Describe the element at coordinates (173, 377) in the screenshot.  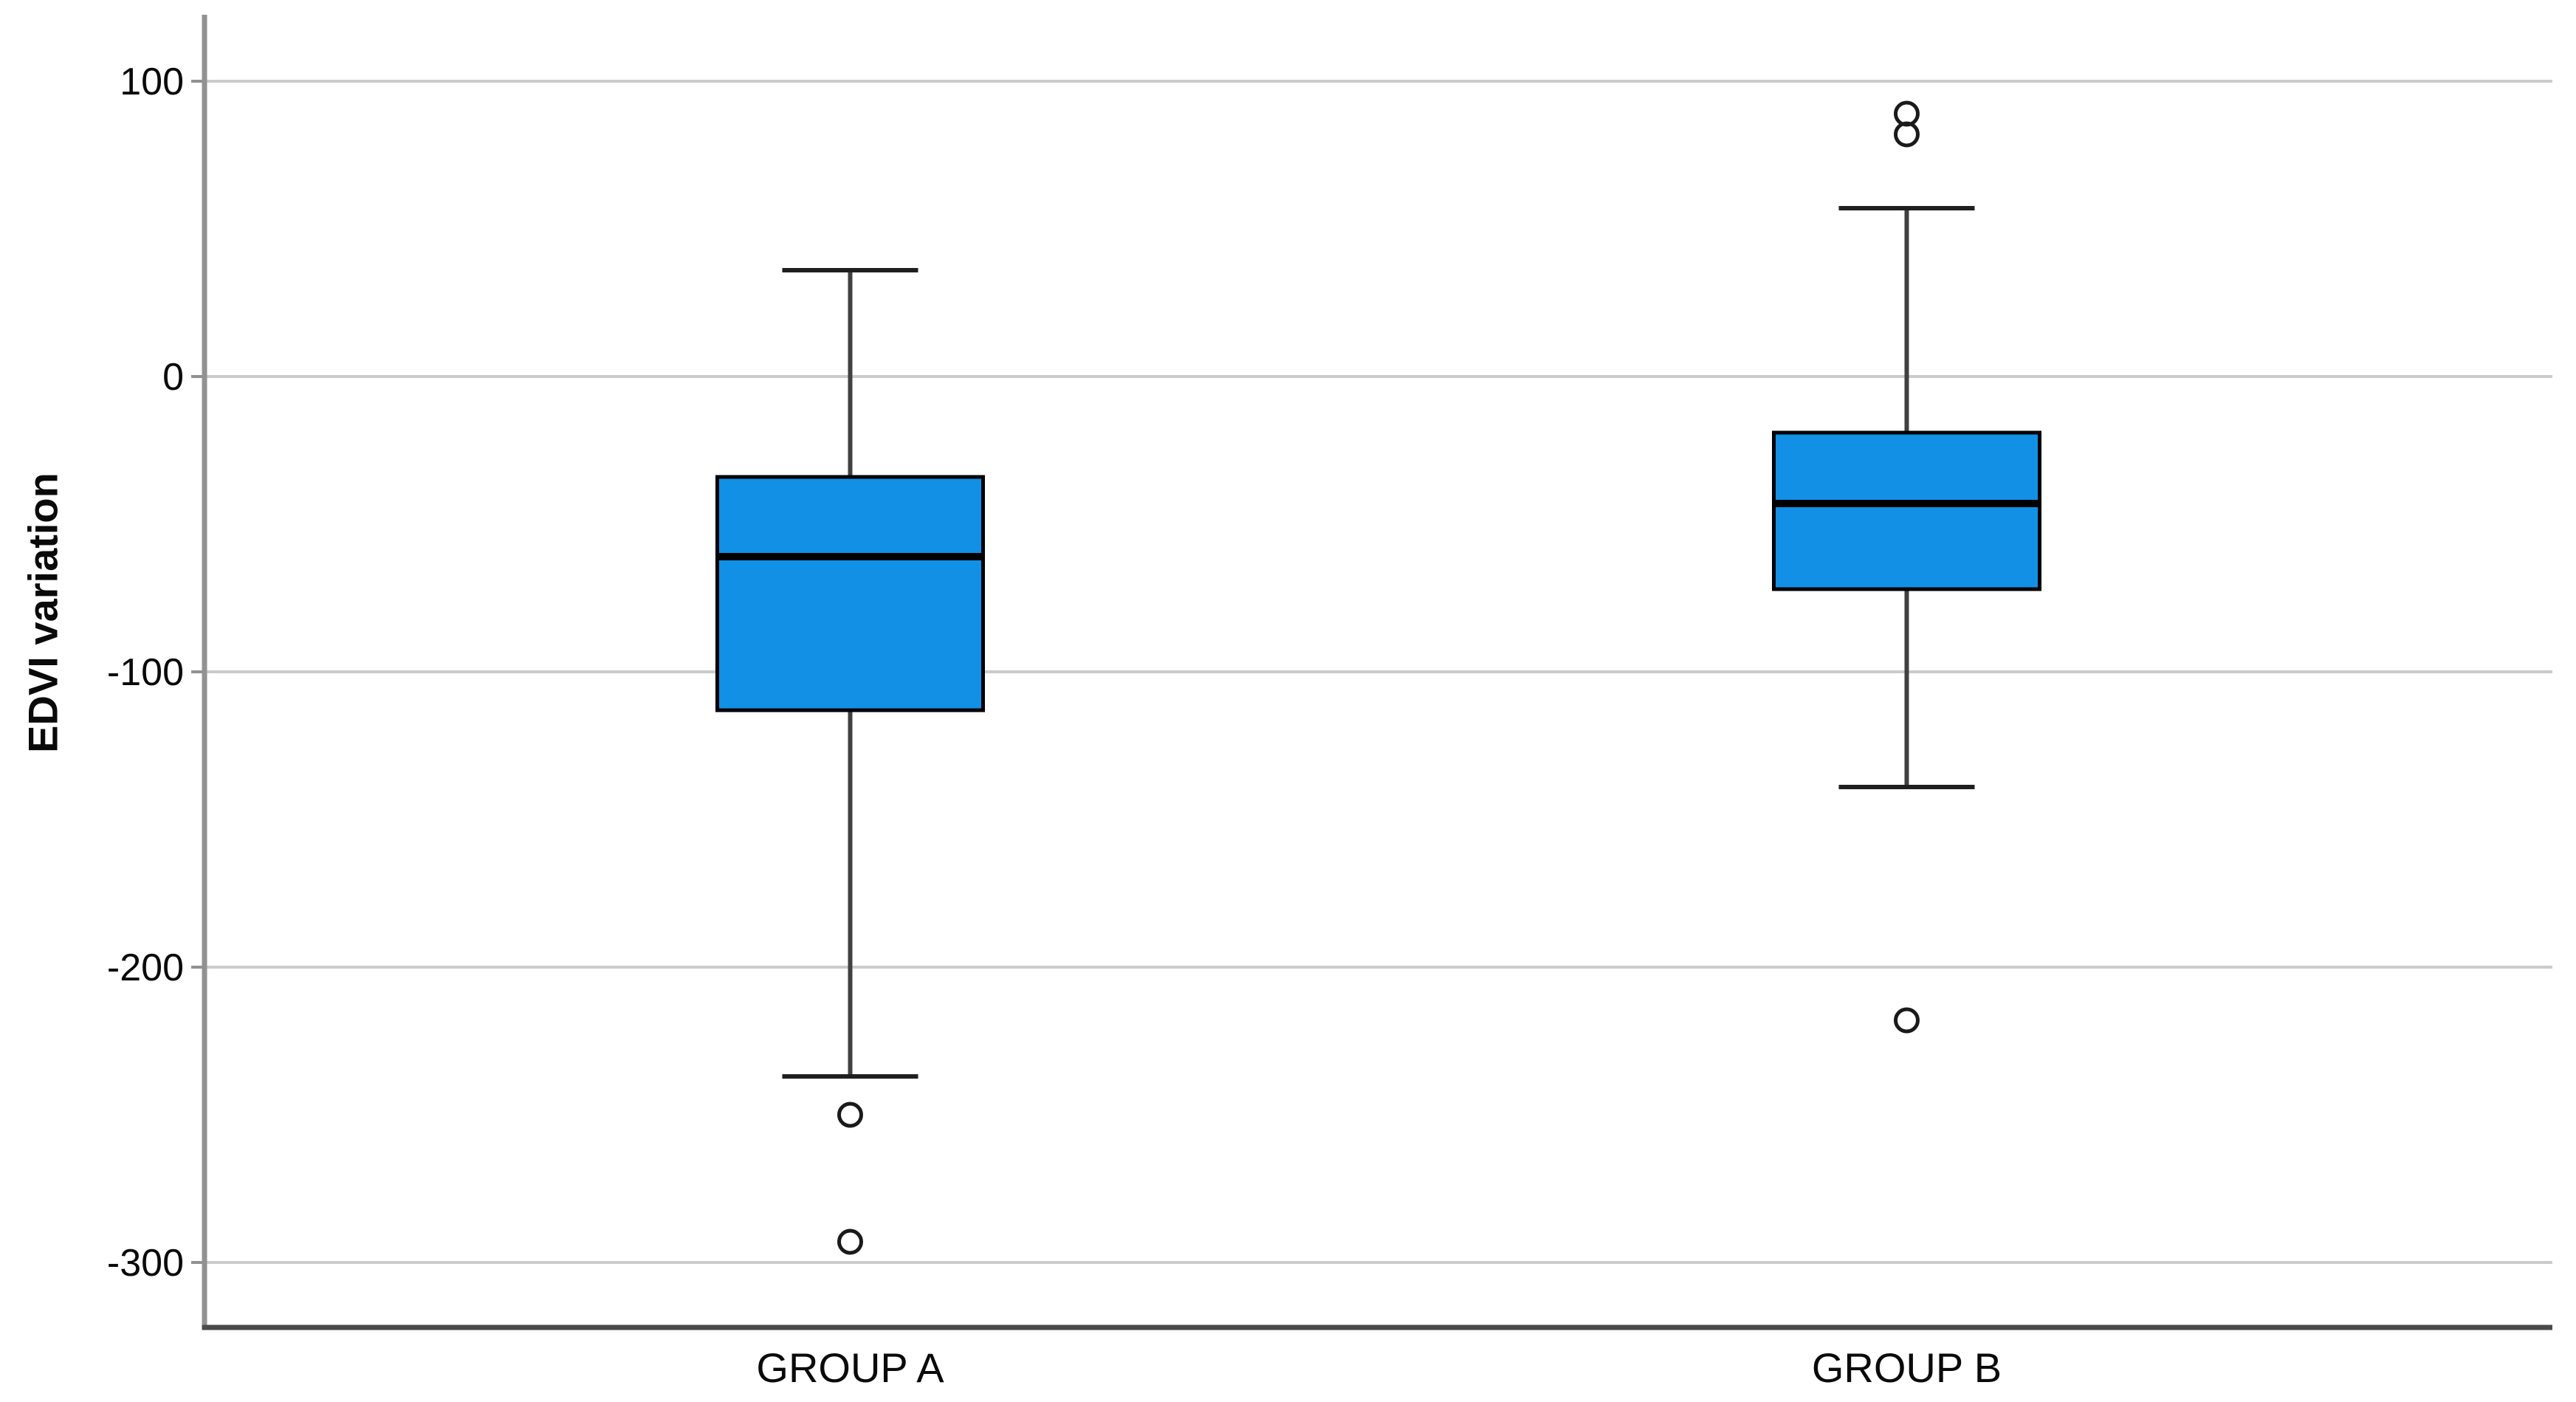
I see `y-tick-label-0: 0` at that location.